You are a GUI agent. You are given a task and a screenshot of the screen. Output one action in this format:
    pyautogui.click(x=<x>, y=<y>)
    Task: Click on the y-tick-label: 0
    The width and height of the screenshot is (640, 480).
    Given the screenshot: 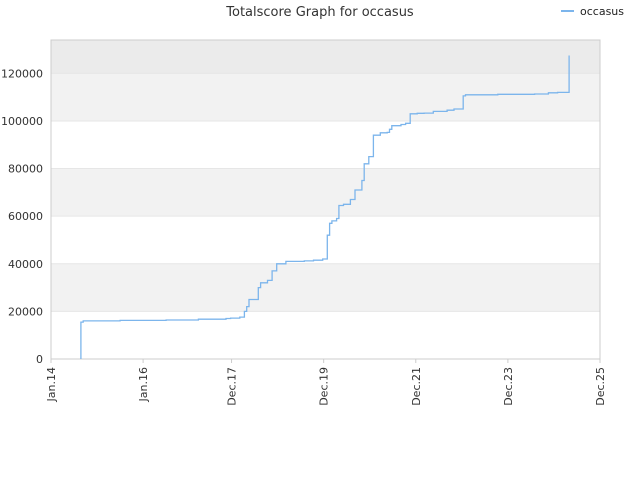 What is the action you would take?
    pyautogui.click(x=39, y=359)
    